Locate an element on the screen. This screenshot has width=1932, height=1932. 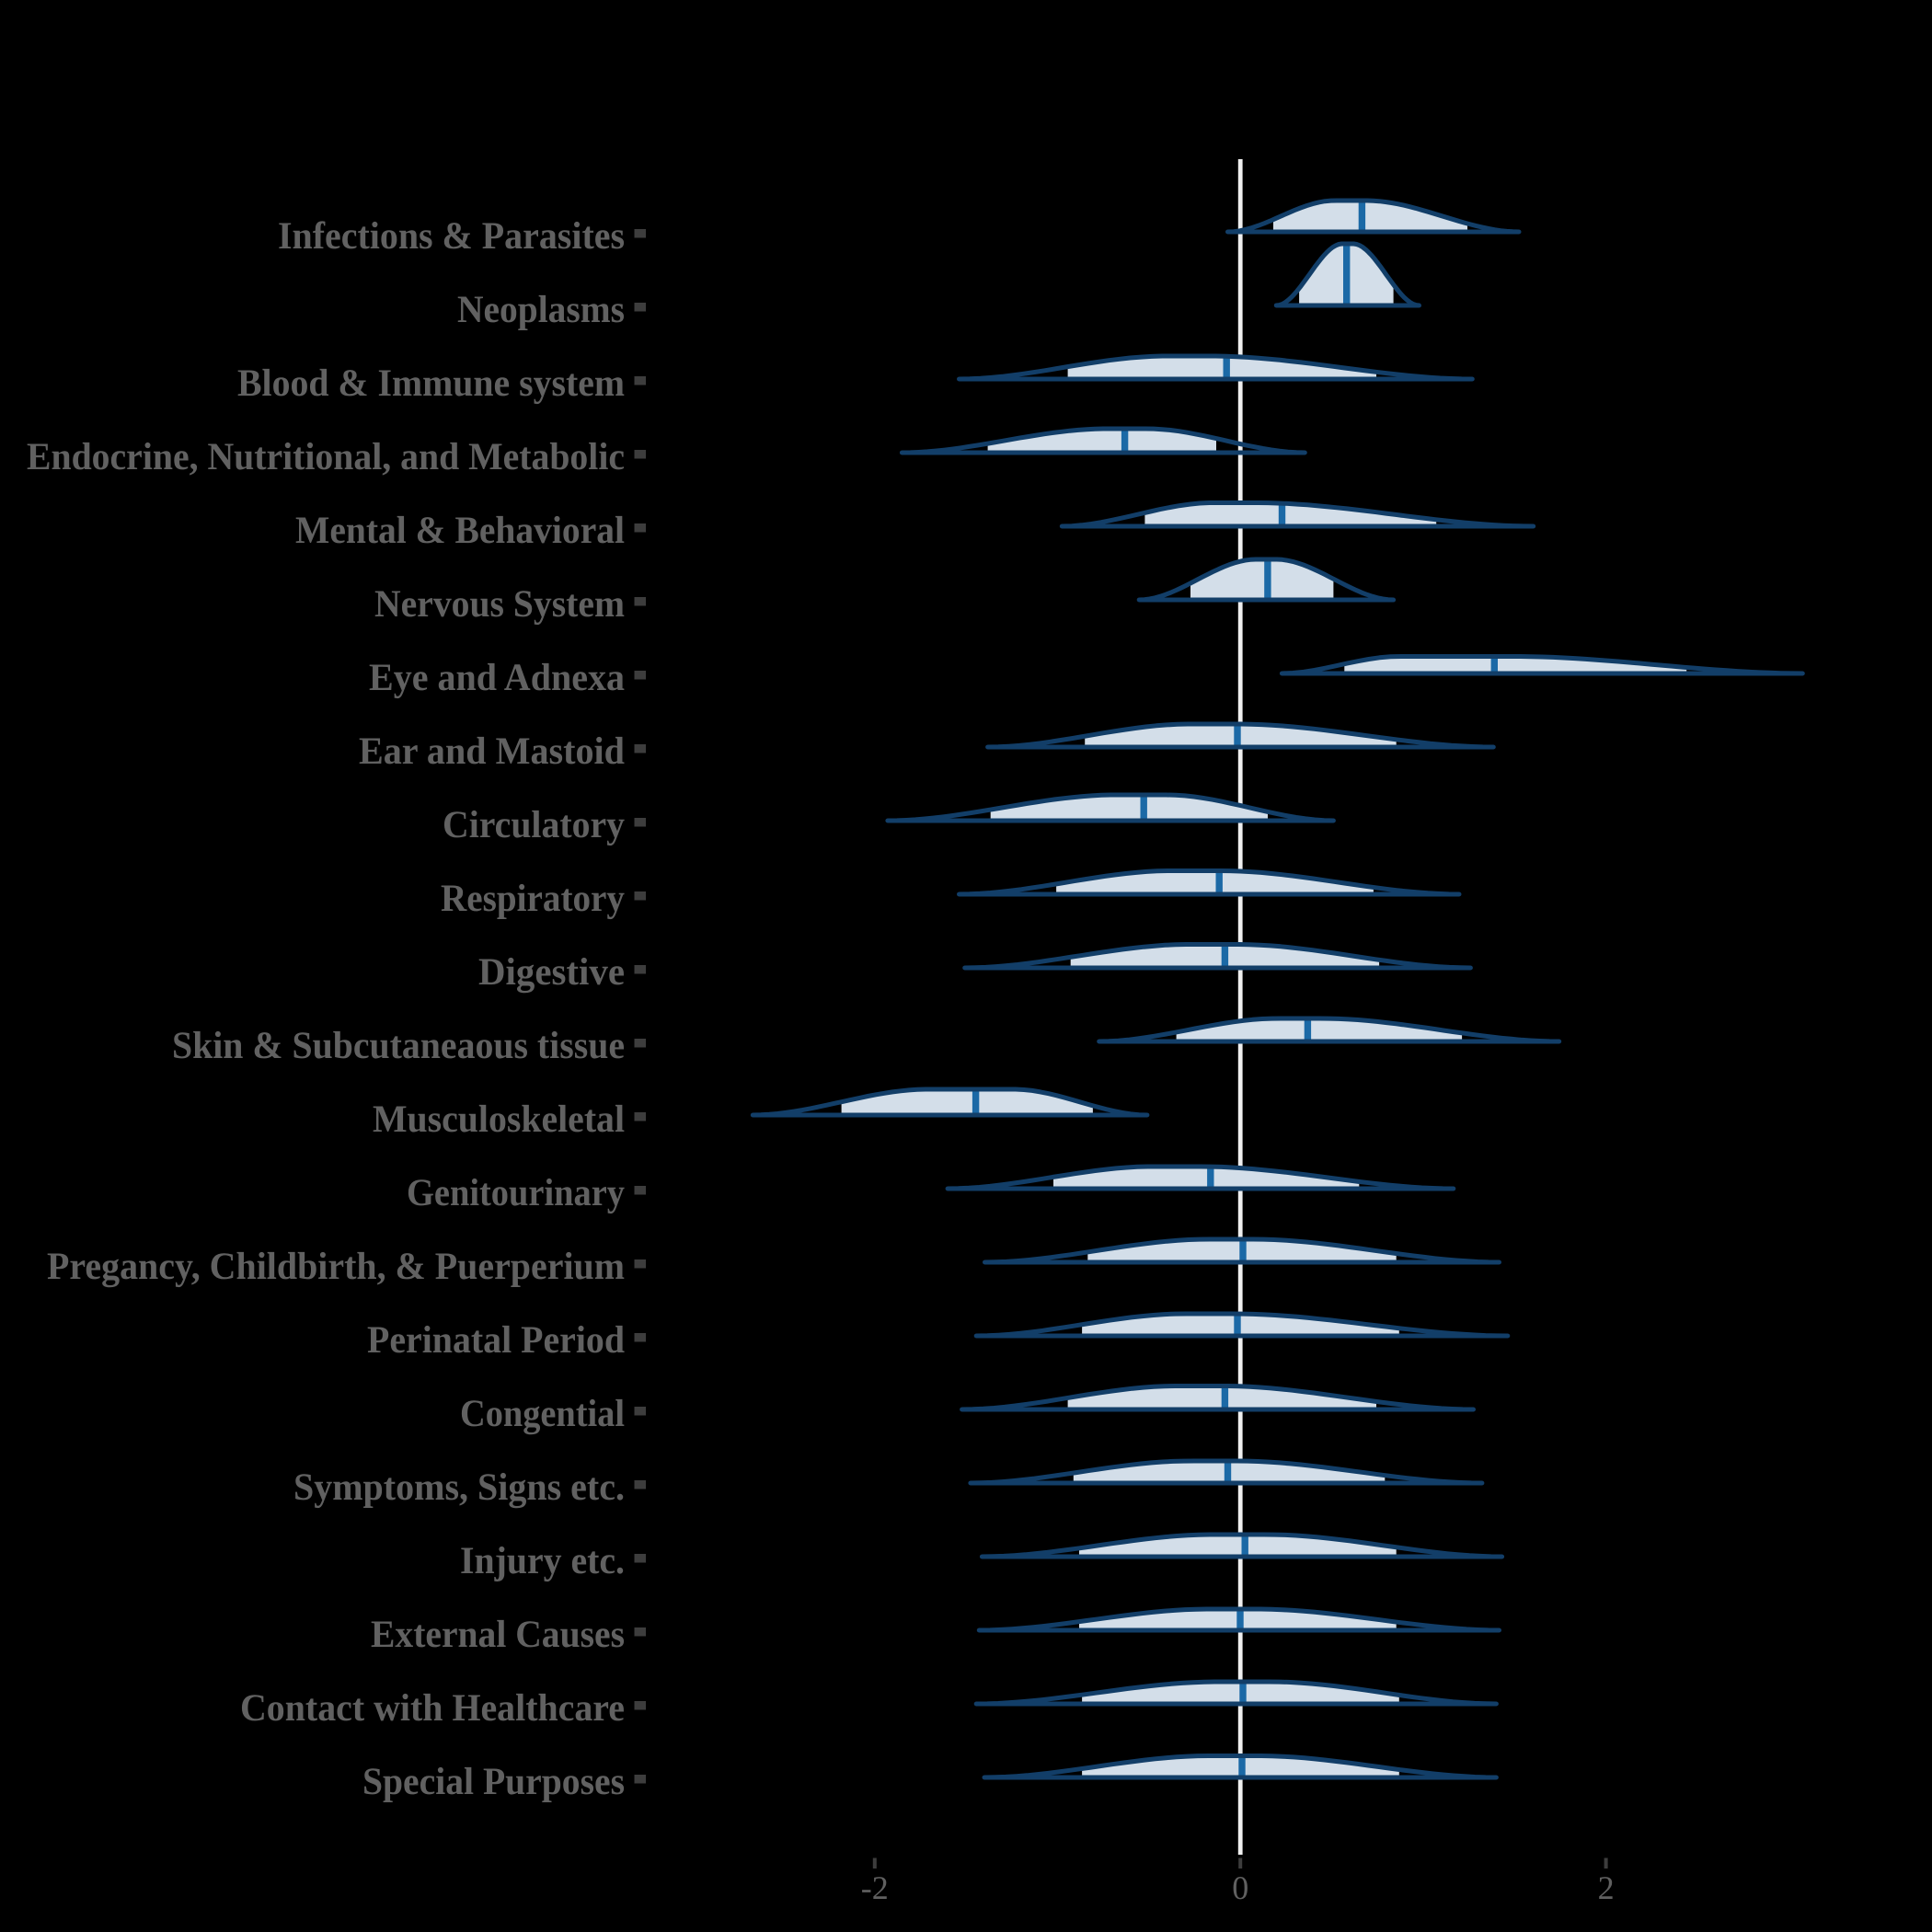
svg-text:Pregancy, Childbirth, & Puerpe: Pregancy, Childbirth, & Puerperium is located at coordinates (336, 1267).